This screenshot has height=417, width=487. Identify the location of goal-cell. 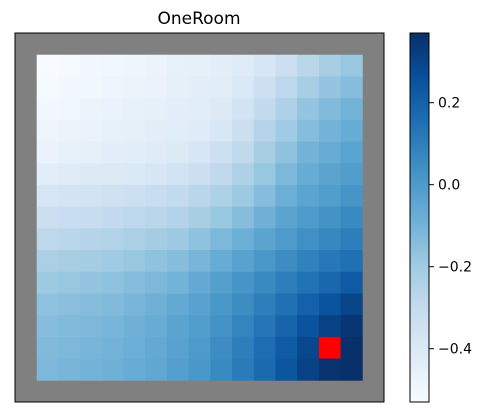
(330, 348).